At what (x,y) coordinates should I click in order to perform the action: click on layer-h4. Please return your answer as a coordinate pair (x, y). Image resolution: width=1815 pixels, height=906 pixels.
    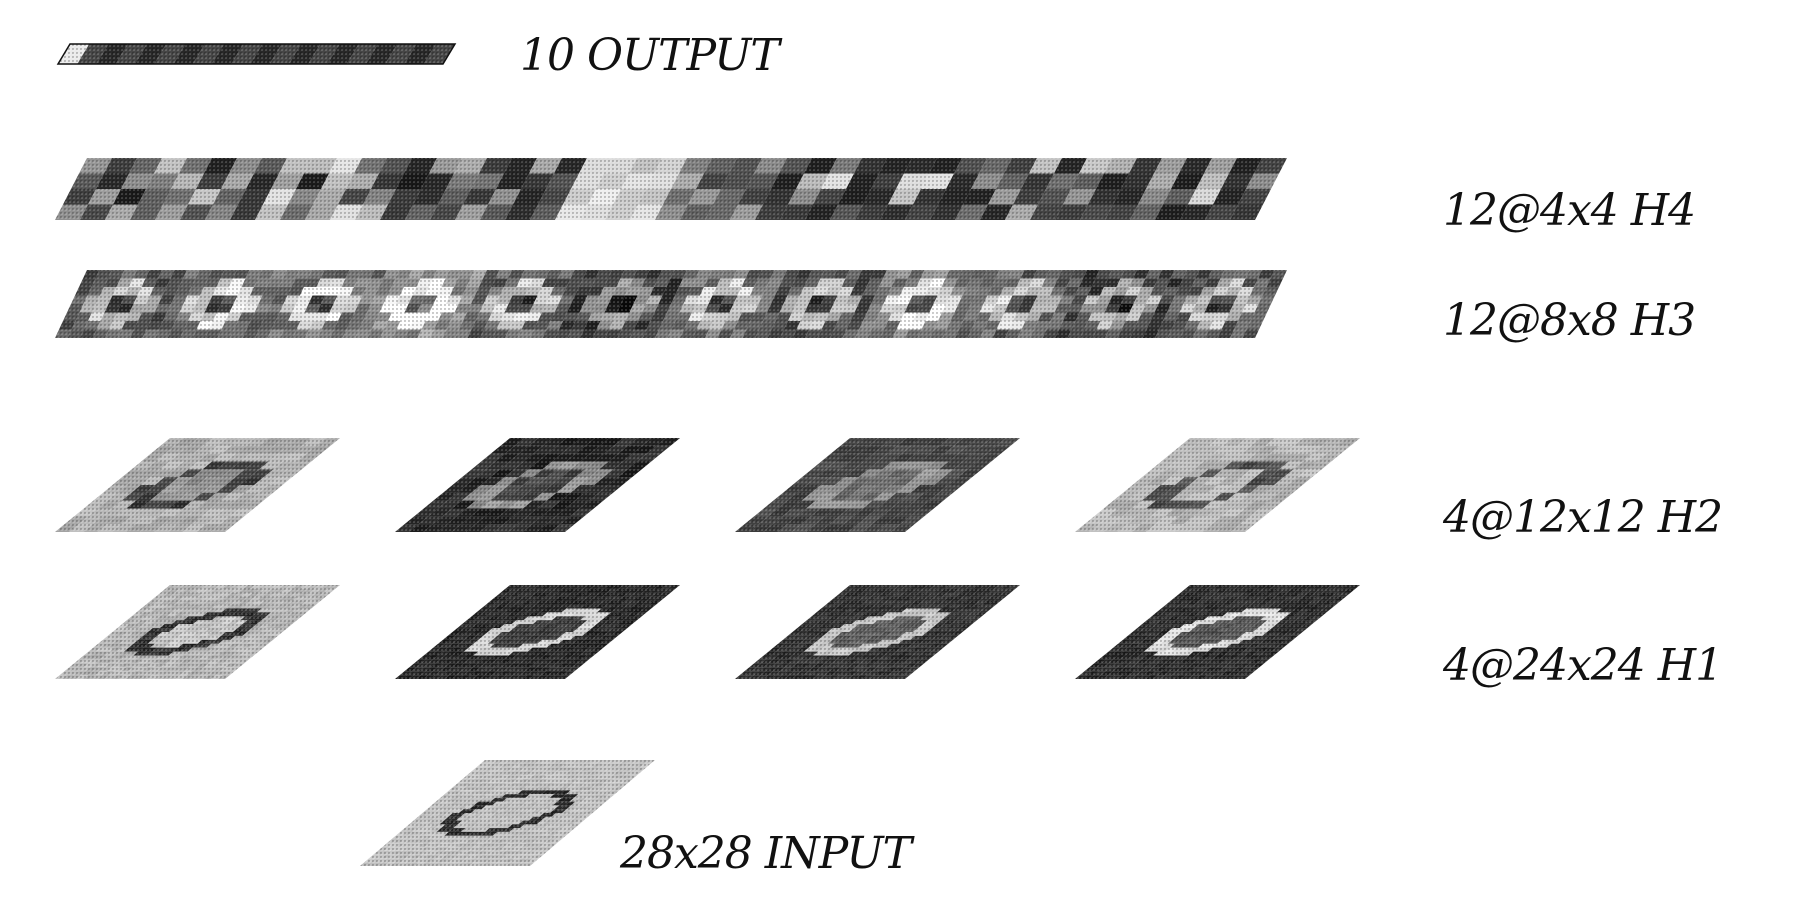
    Looking at the image, I should click on (671, 189).